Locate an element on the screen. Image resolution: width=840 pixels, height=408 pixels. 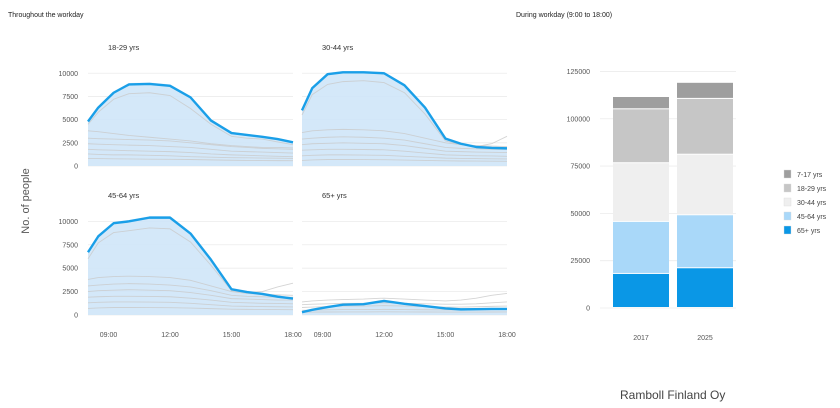
legend-label: 65+ yrs is located at coordinates (809, 231).